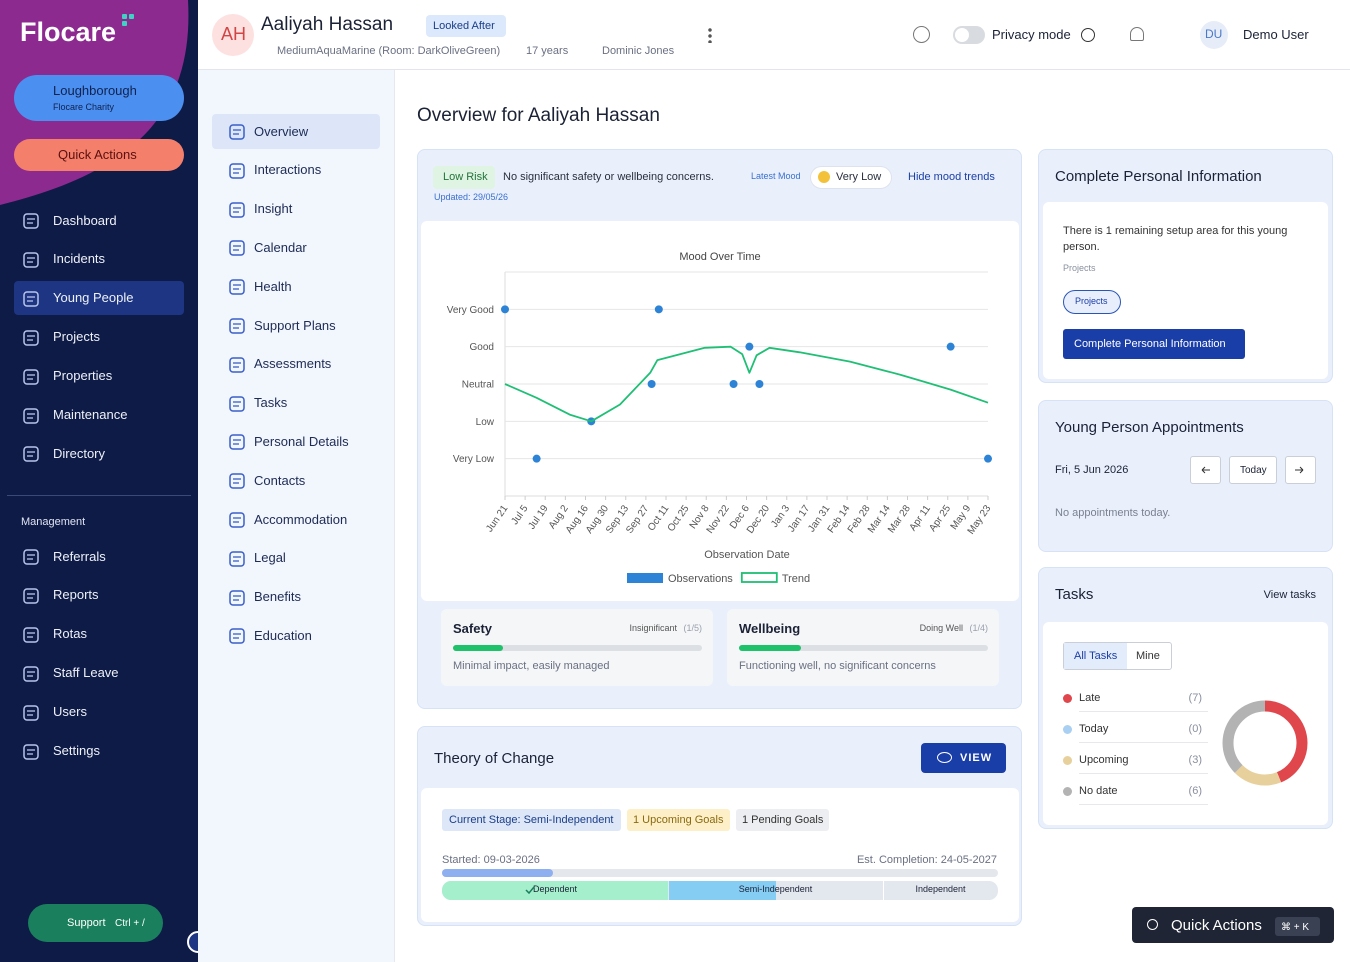  I want to click on stage-label: Dependent, so click(555, 889).